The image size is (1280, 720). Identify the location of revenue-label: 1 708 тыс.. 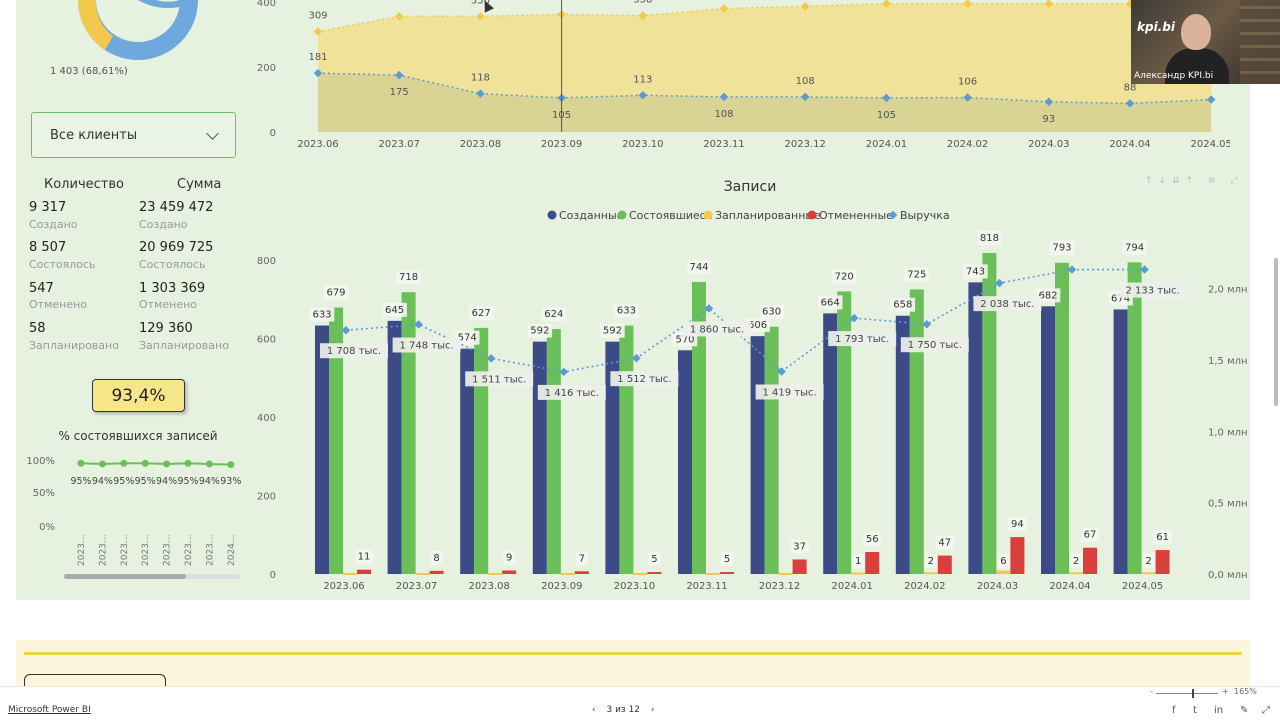
(354, 351).